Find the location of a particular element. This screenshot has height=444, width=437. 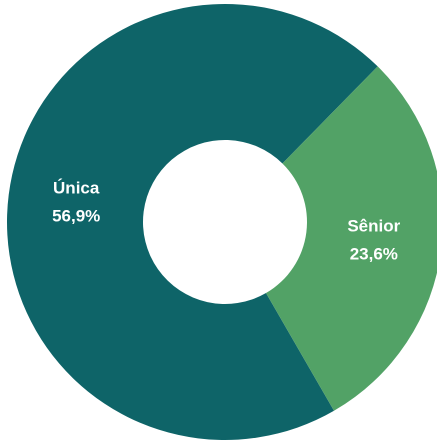

segment-label: Sênior is located at coordinates (373, 225).